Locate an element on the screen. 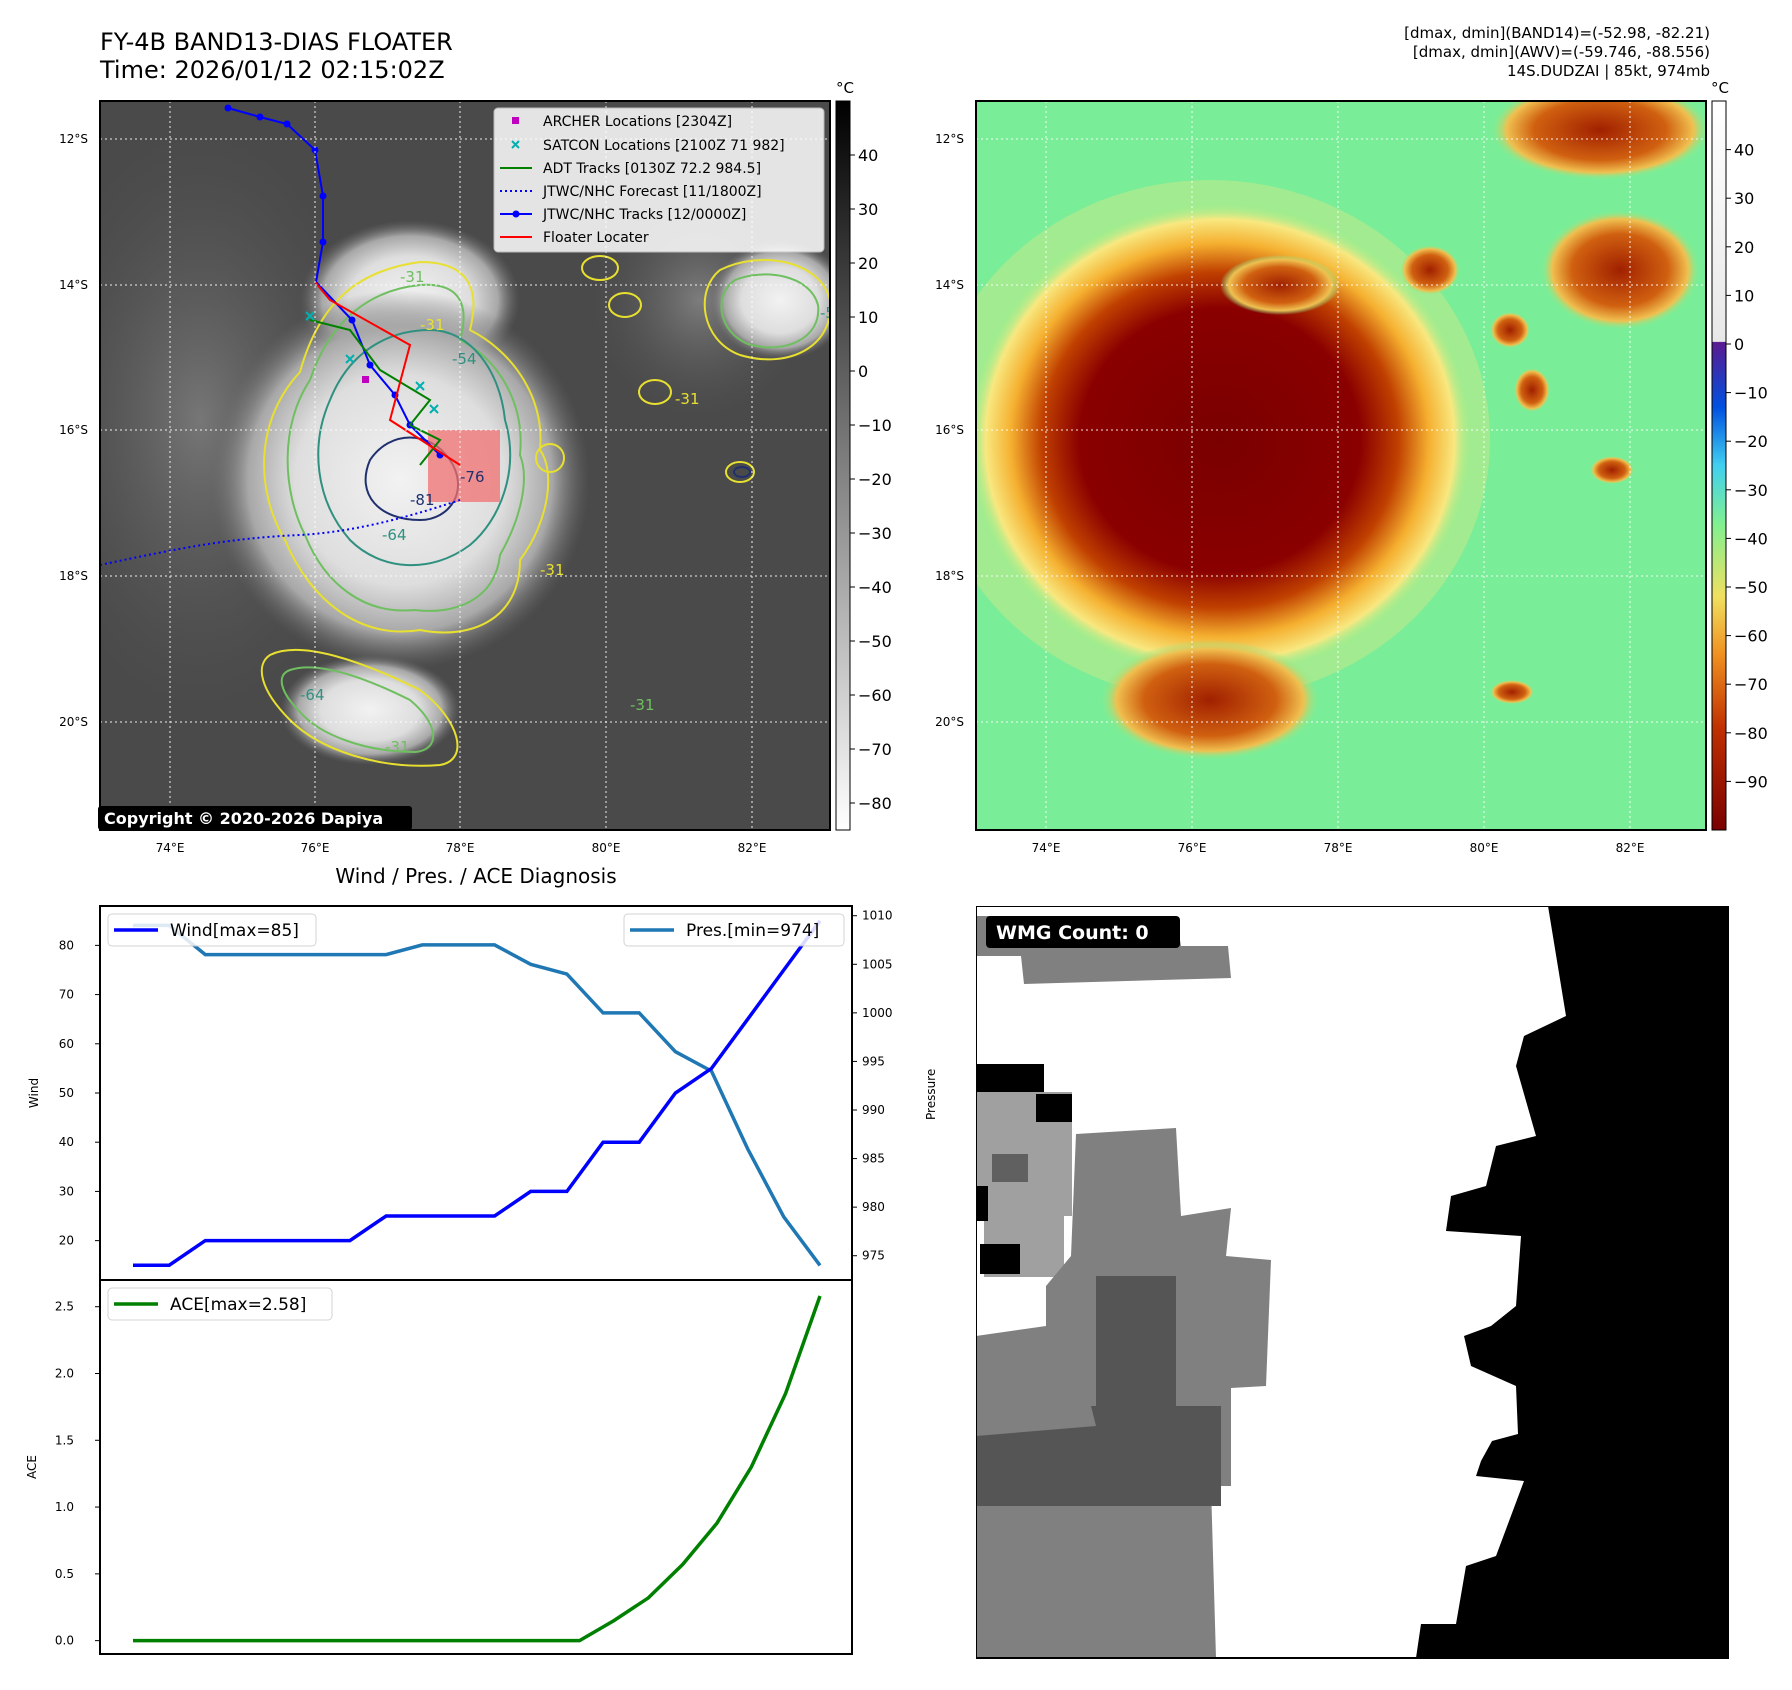  pressure-tick-label: 980 is located at coordinates (873, 1207).